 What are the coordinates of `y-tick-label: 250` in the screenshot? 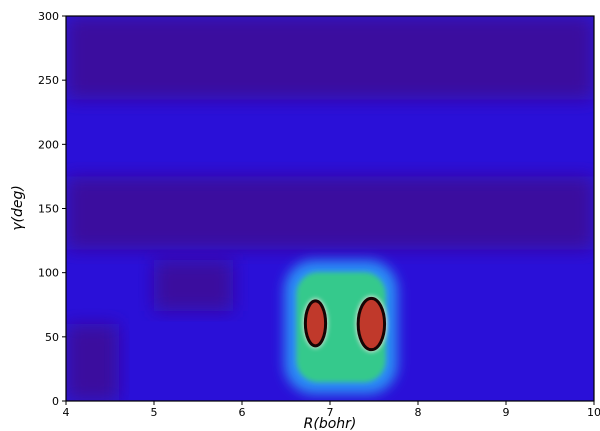 It's located at (48, 80).